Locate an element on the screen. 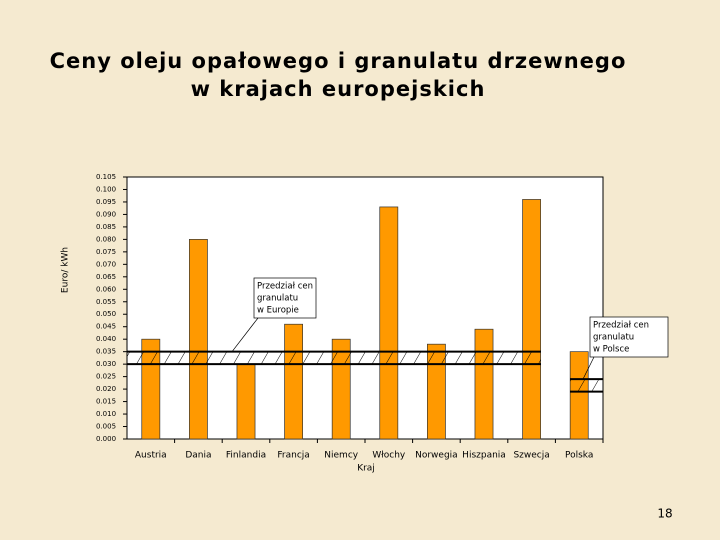 Image resolution: width=720 pixels, height=540 pixels. annotation: w Polsce is located at coordinates (611, 350).